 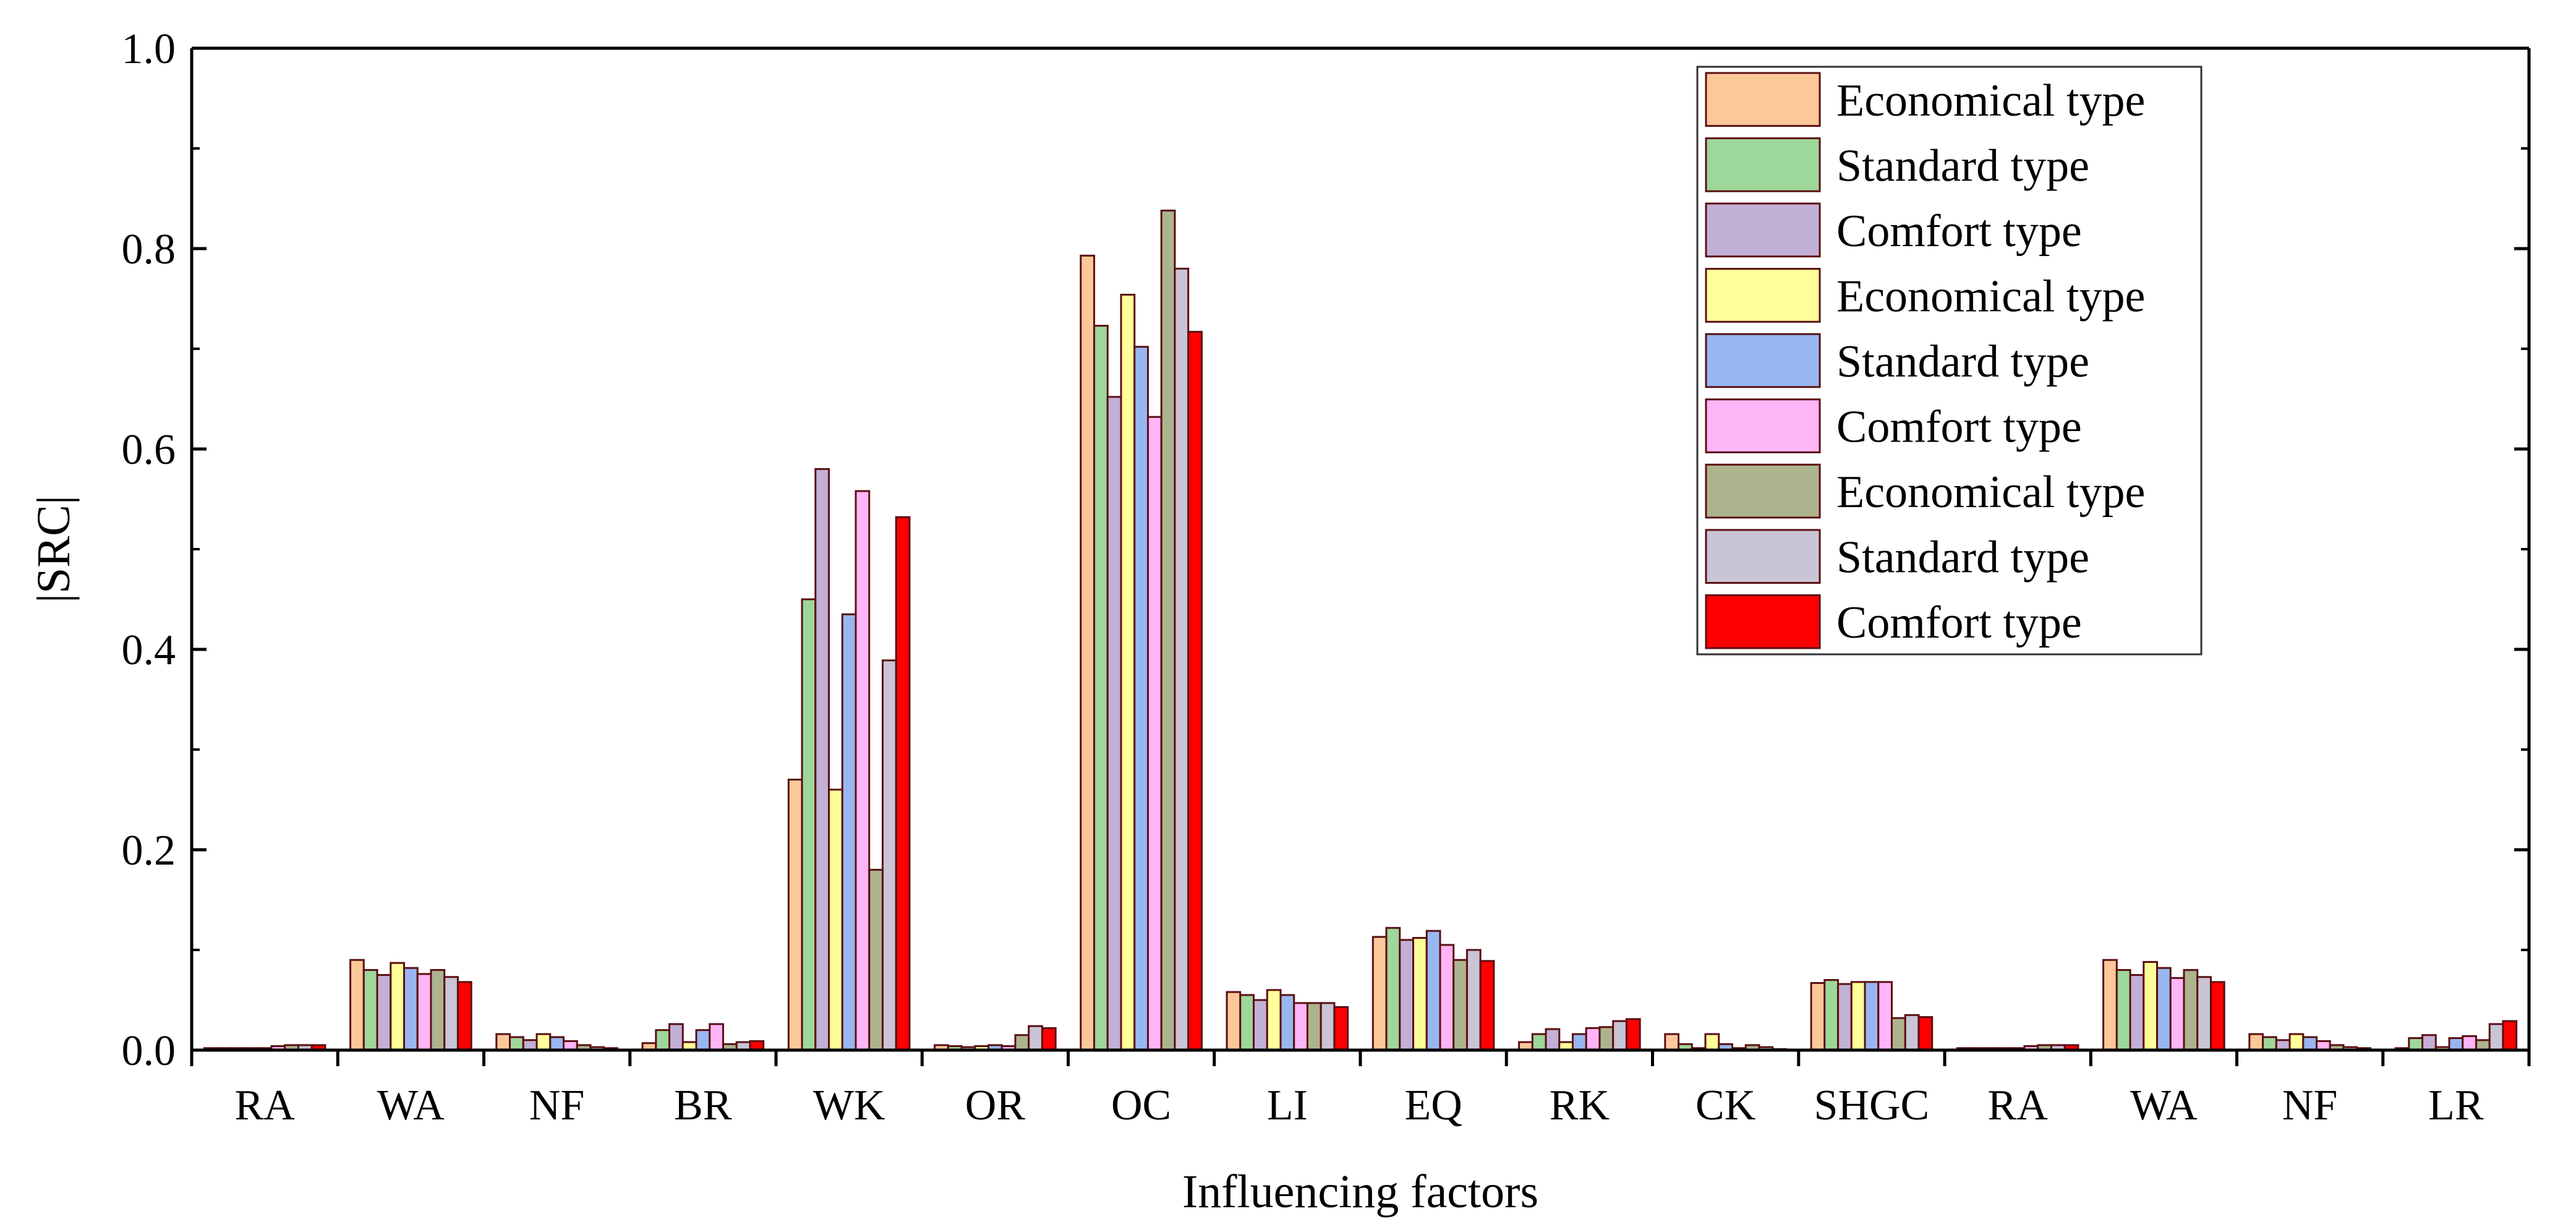 I want to click on x-tick-label: BR, so click(x=703, y=1105).